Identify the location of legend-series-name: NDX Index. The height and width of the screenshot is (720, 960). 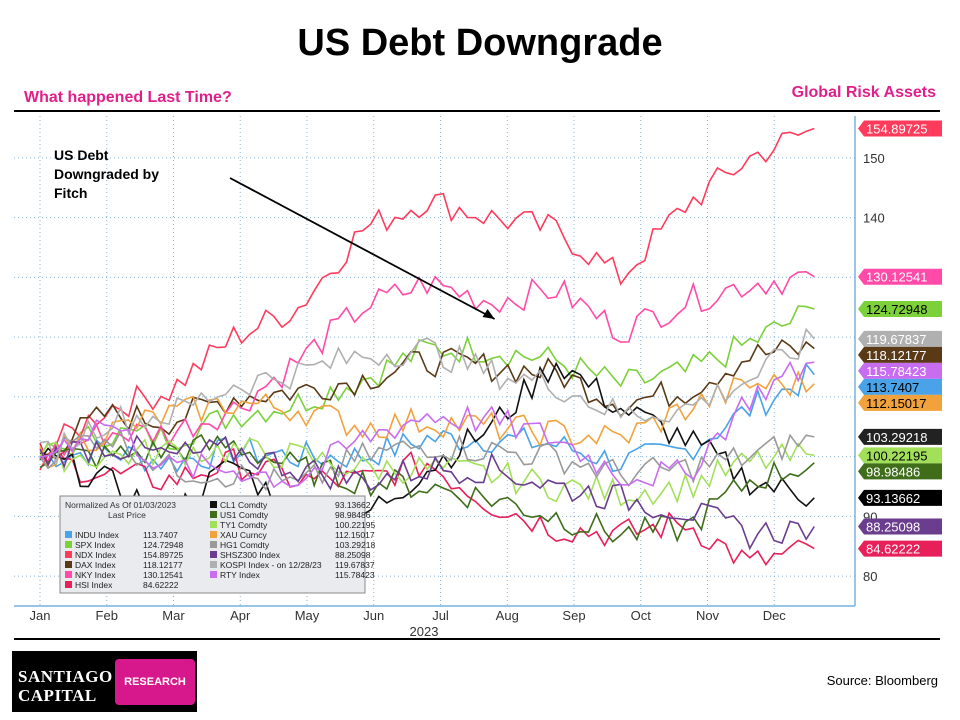
(96, 555).